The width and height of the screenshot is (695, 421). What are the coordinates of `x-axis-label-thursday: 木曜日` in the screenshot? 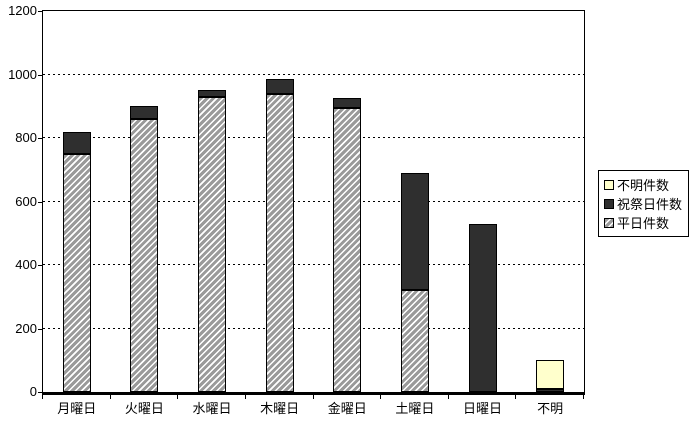 It's located at (280, 408).